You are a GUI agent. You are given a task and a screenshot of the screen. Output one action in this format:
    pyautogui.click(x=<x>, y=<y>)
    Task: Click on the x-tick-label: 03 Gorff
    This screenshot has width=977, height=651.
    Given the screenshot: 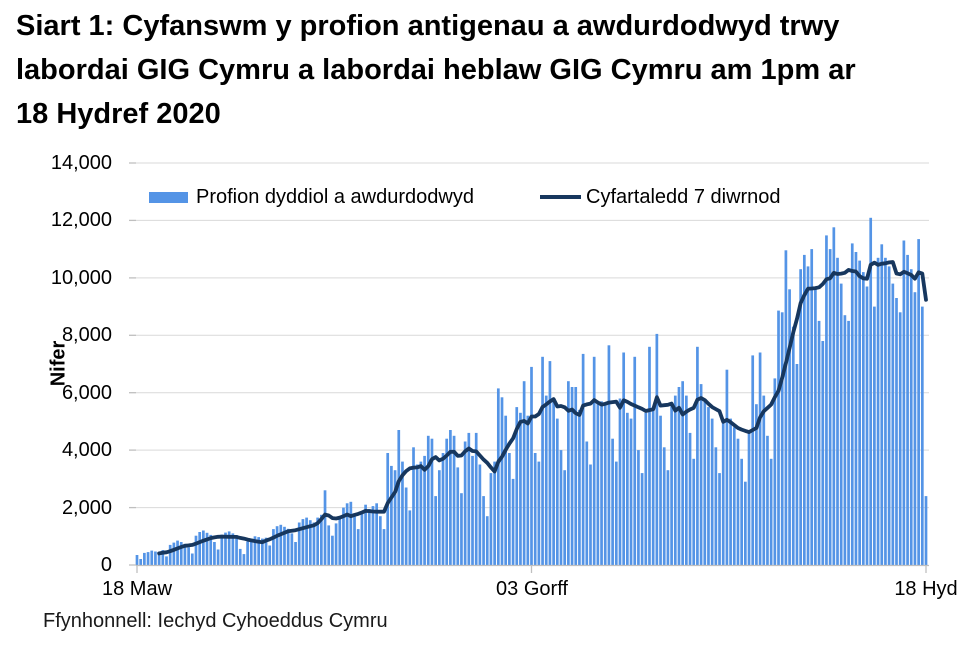 What is the action you would take?
    pyautogui.click(x=532, y=589)
    